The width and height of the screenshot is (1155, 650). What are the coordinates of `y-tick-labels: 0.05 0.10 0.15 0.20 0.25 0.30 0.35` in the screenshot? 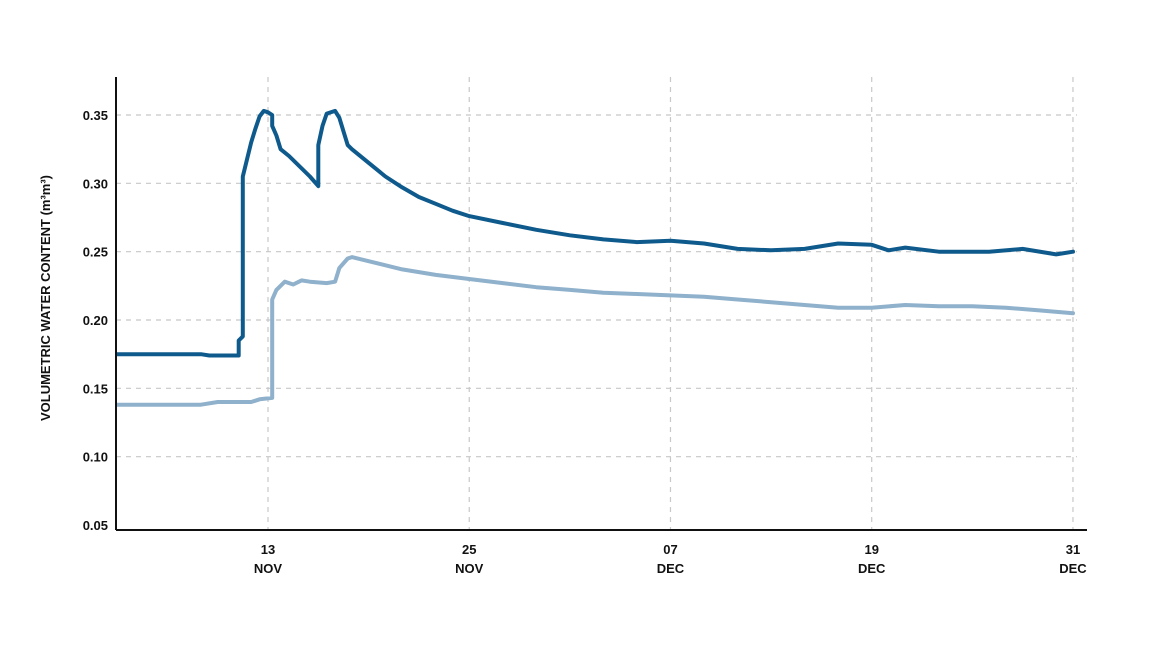 It's located at (95, 320).